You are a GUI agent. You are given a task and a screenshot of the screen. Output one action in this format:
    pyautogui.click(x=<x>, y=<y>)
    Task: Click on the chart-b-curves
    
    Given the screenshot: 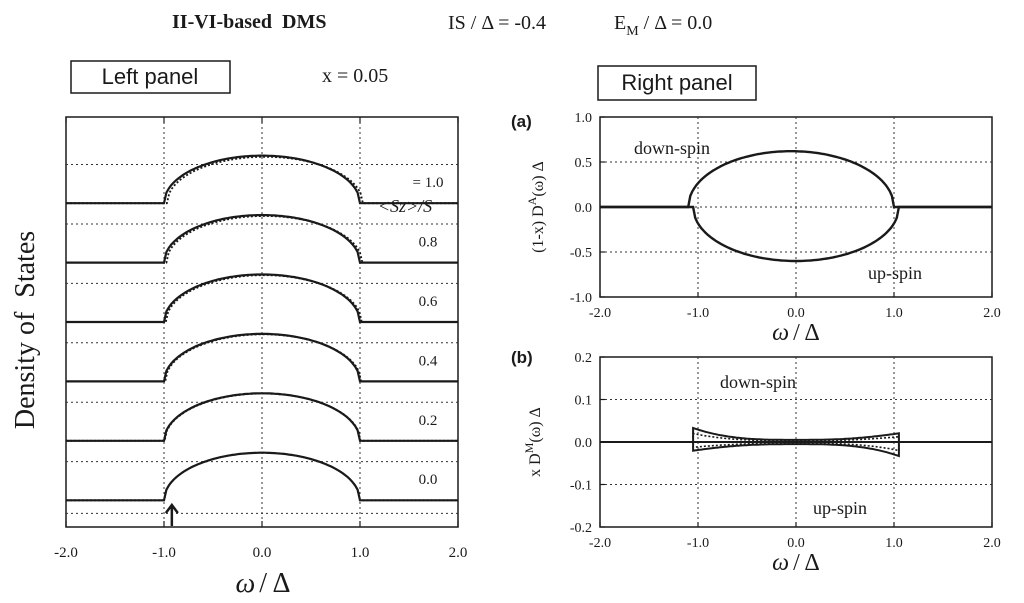 What is the action you would take?
    pyautogui.click(x=796, y=442)
    